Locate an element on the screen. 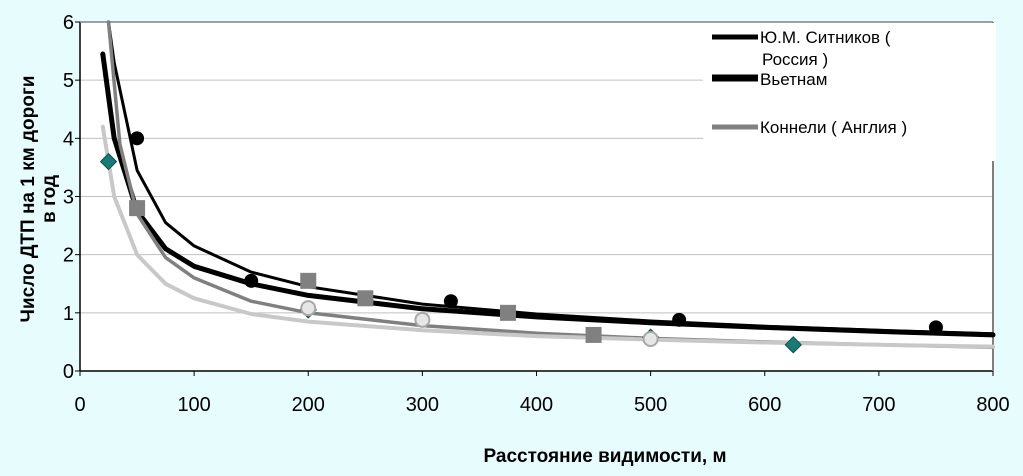 Image resolution: width=1023 pixels, height=476 pixels. legend-label-connelly: Коннели ( Англия ) is located at coordinates (833, 127).